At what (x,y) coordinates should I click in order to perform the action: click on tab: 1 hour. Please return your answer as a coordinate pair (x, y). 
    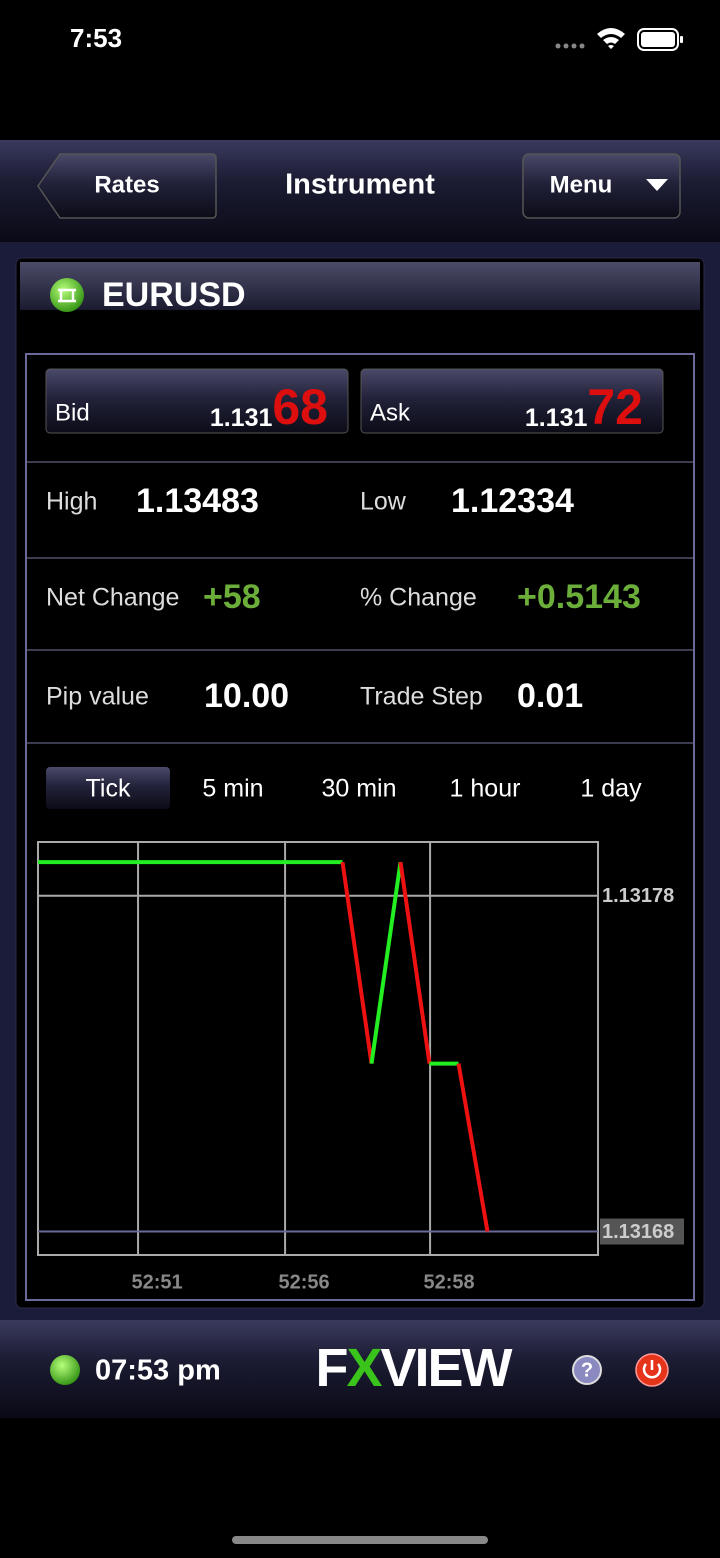
    Looking at the image, I should click on (485, 789).